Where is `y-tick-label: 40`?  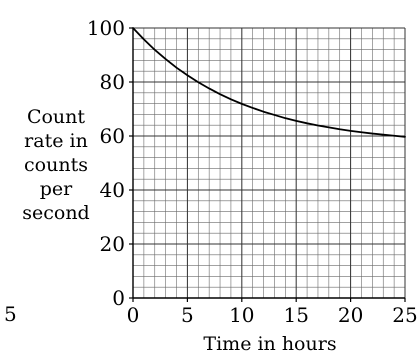 y-tick-label: 40 is located at coordinates (112, 190).